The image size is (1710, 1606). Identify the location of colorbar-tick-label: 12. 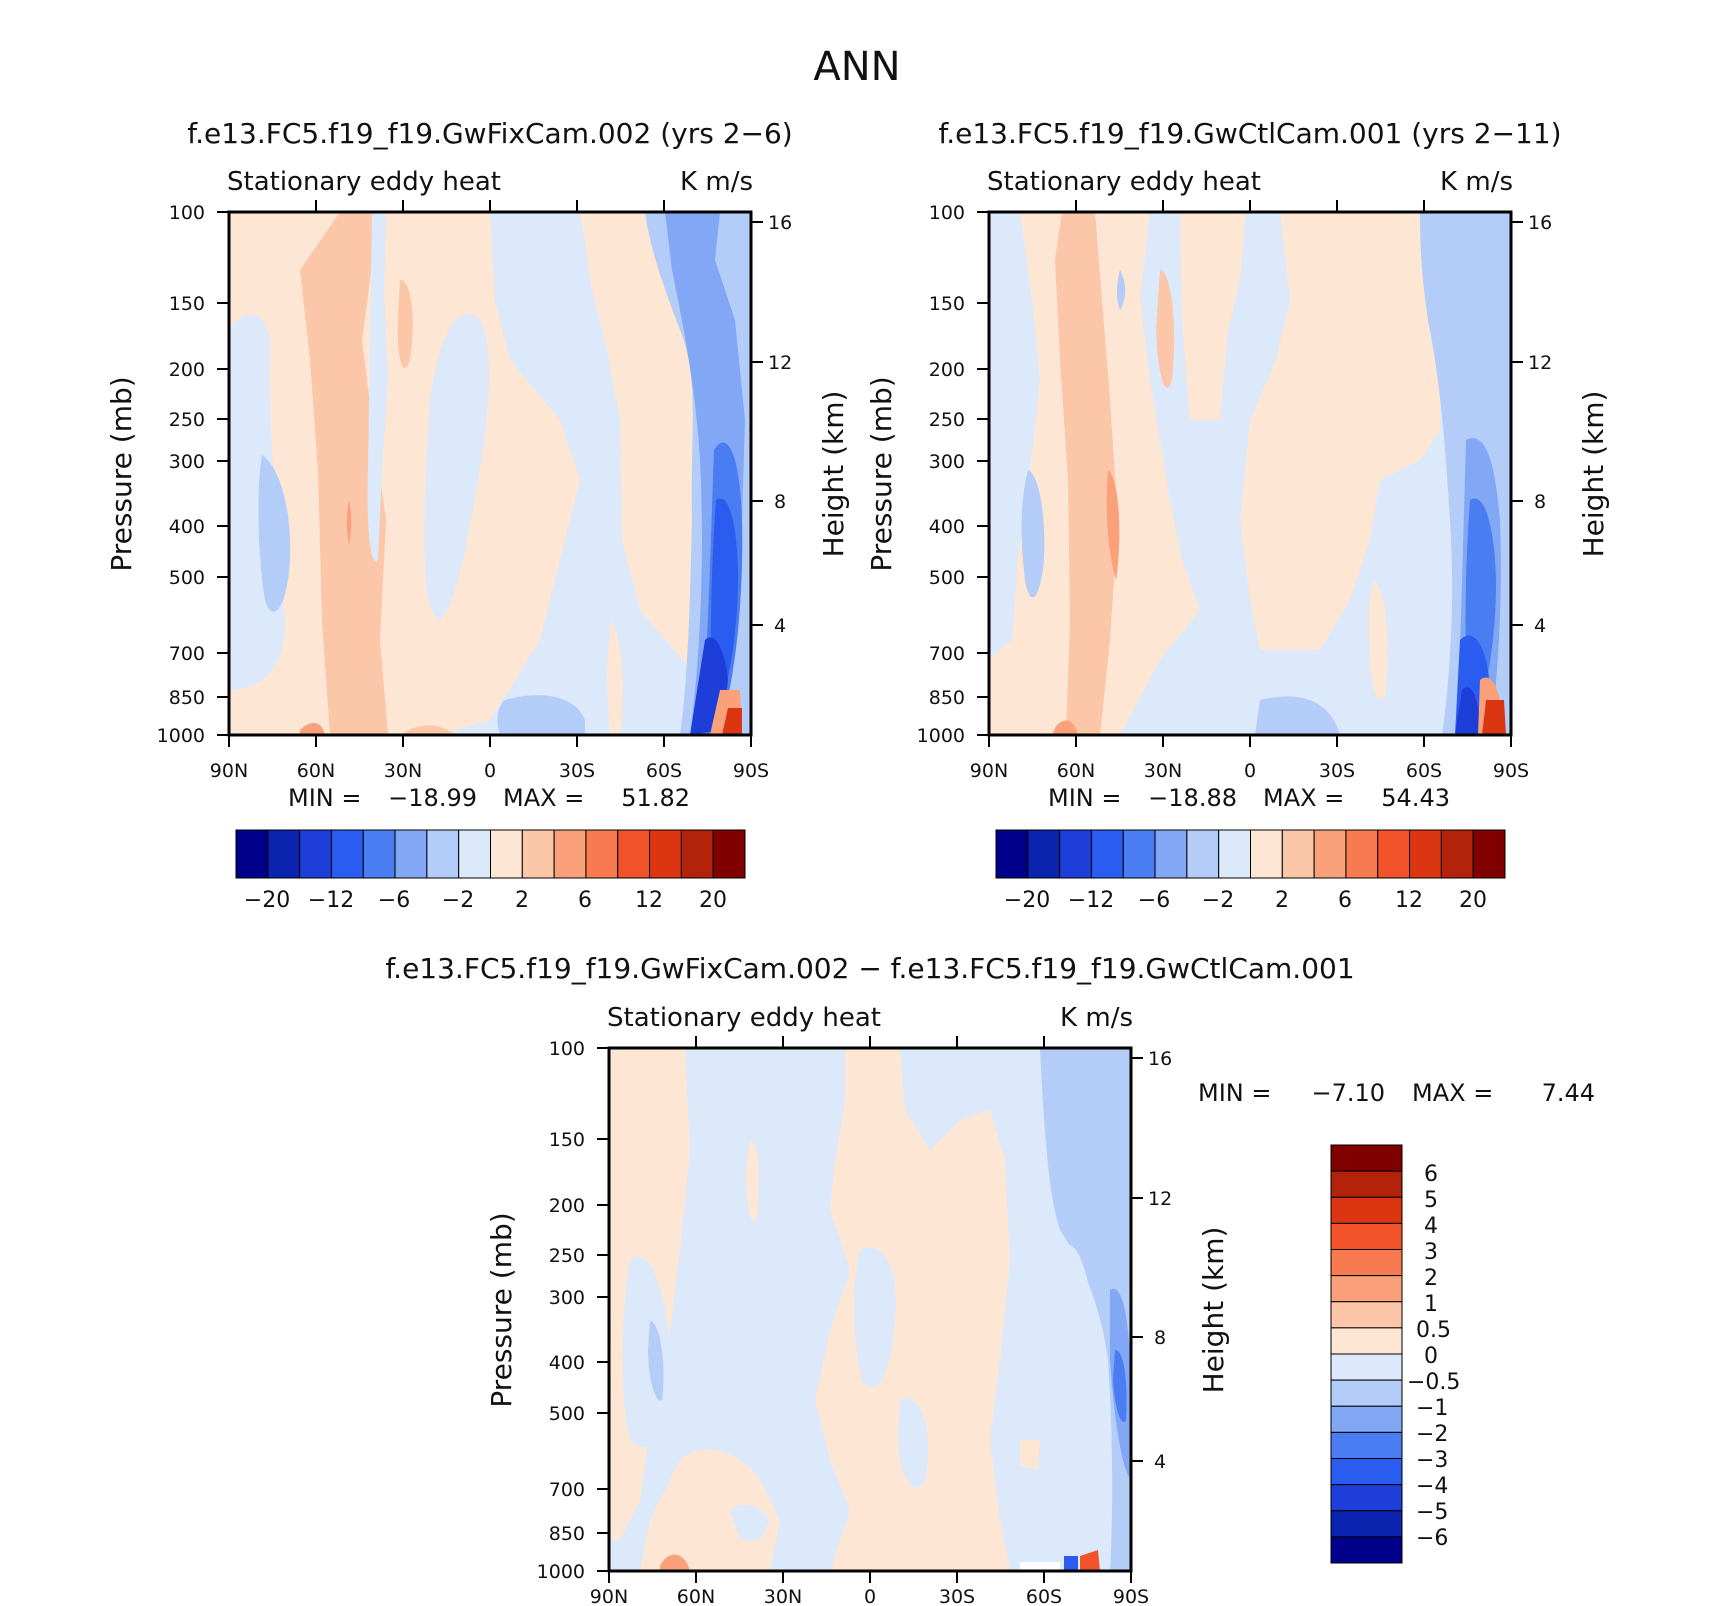
(1409, 900).